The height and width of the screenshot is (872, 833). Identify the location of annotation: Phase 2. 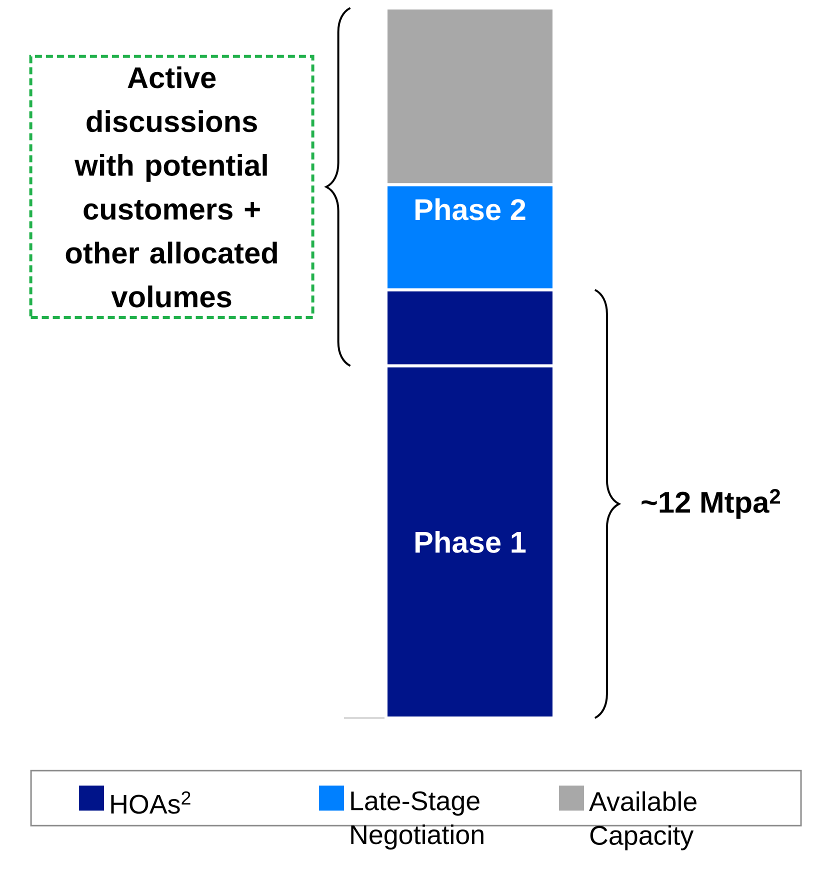
(471, 209).